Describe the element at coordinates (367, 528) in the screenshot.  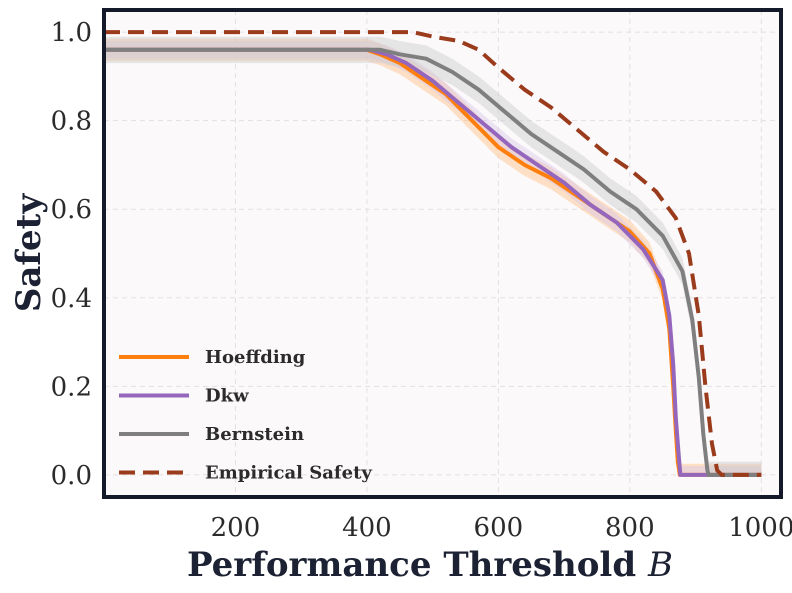
I see `x-tick-label-400: 400` at that location.